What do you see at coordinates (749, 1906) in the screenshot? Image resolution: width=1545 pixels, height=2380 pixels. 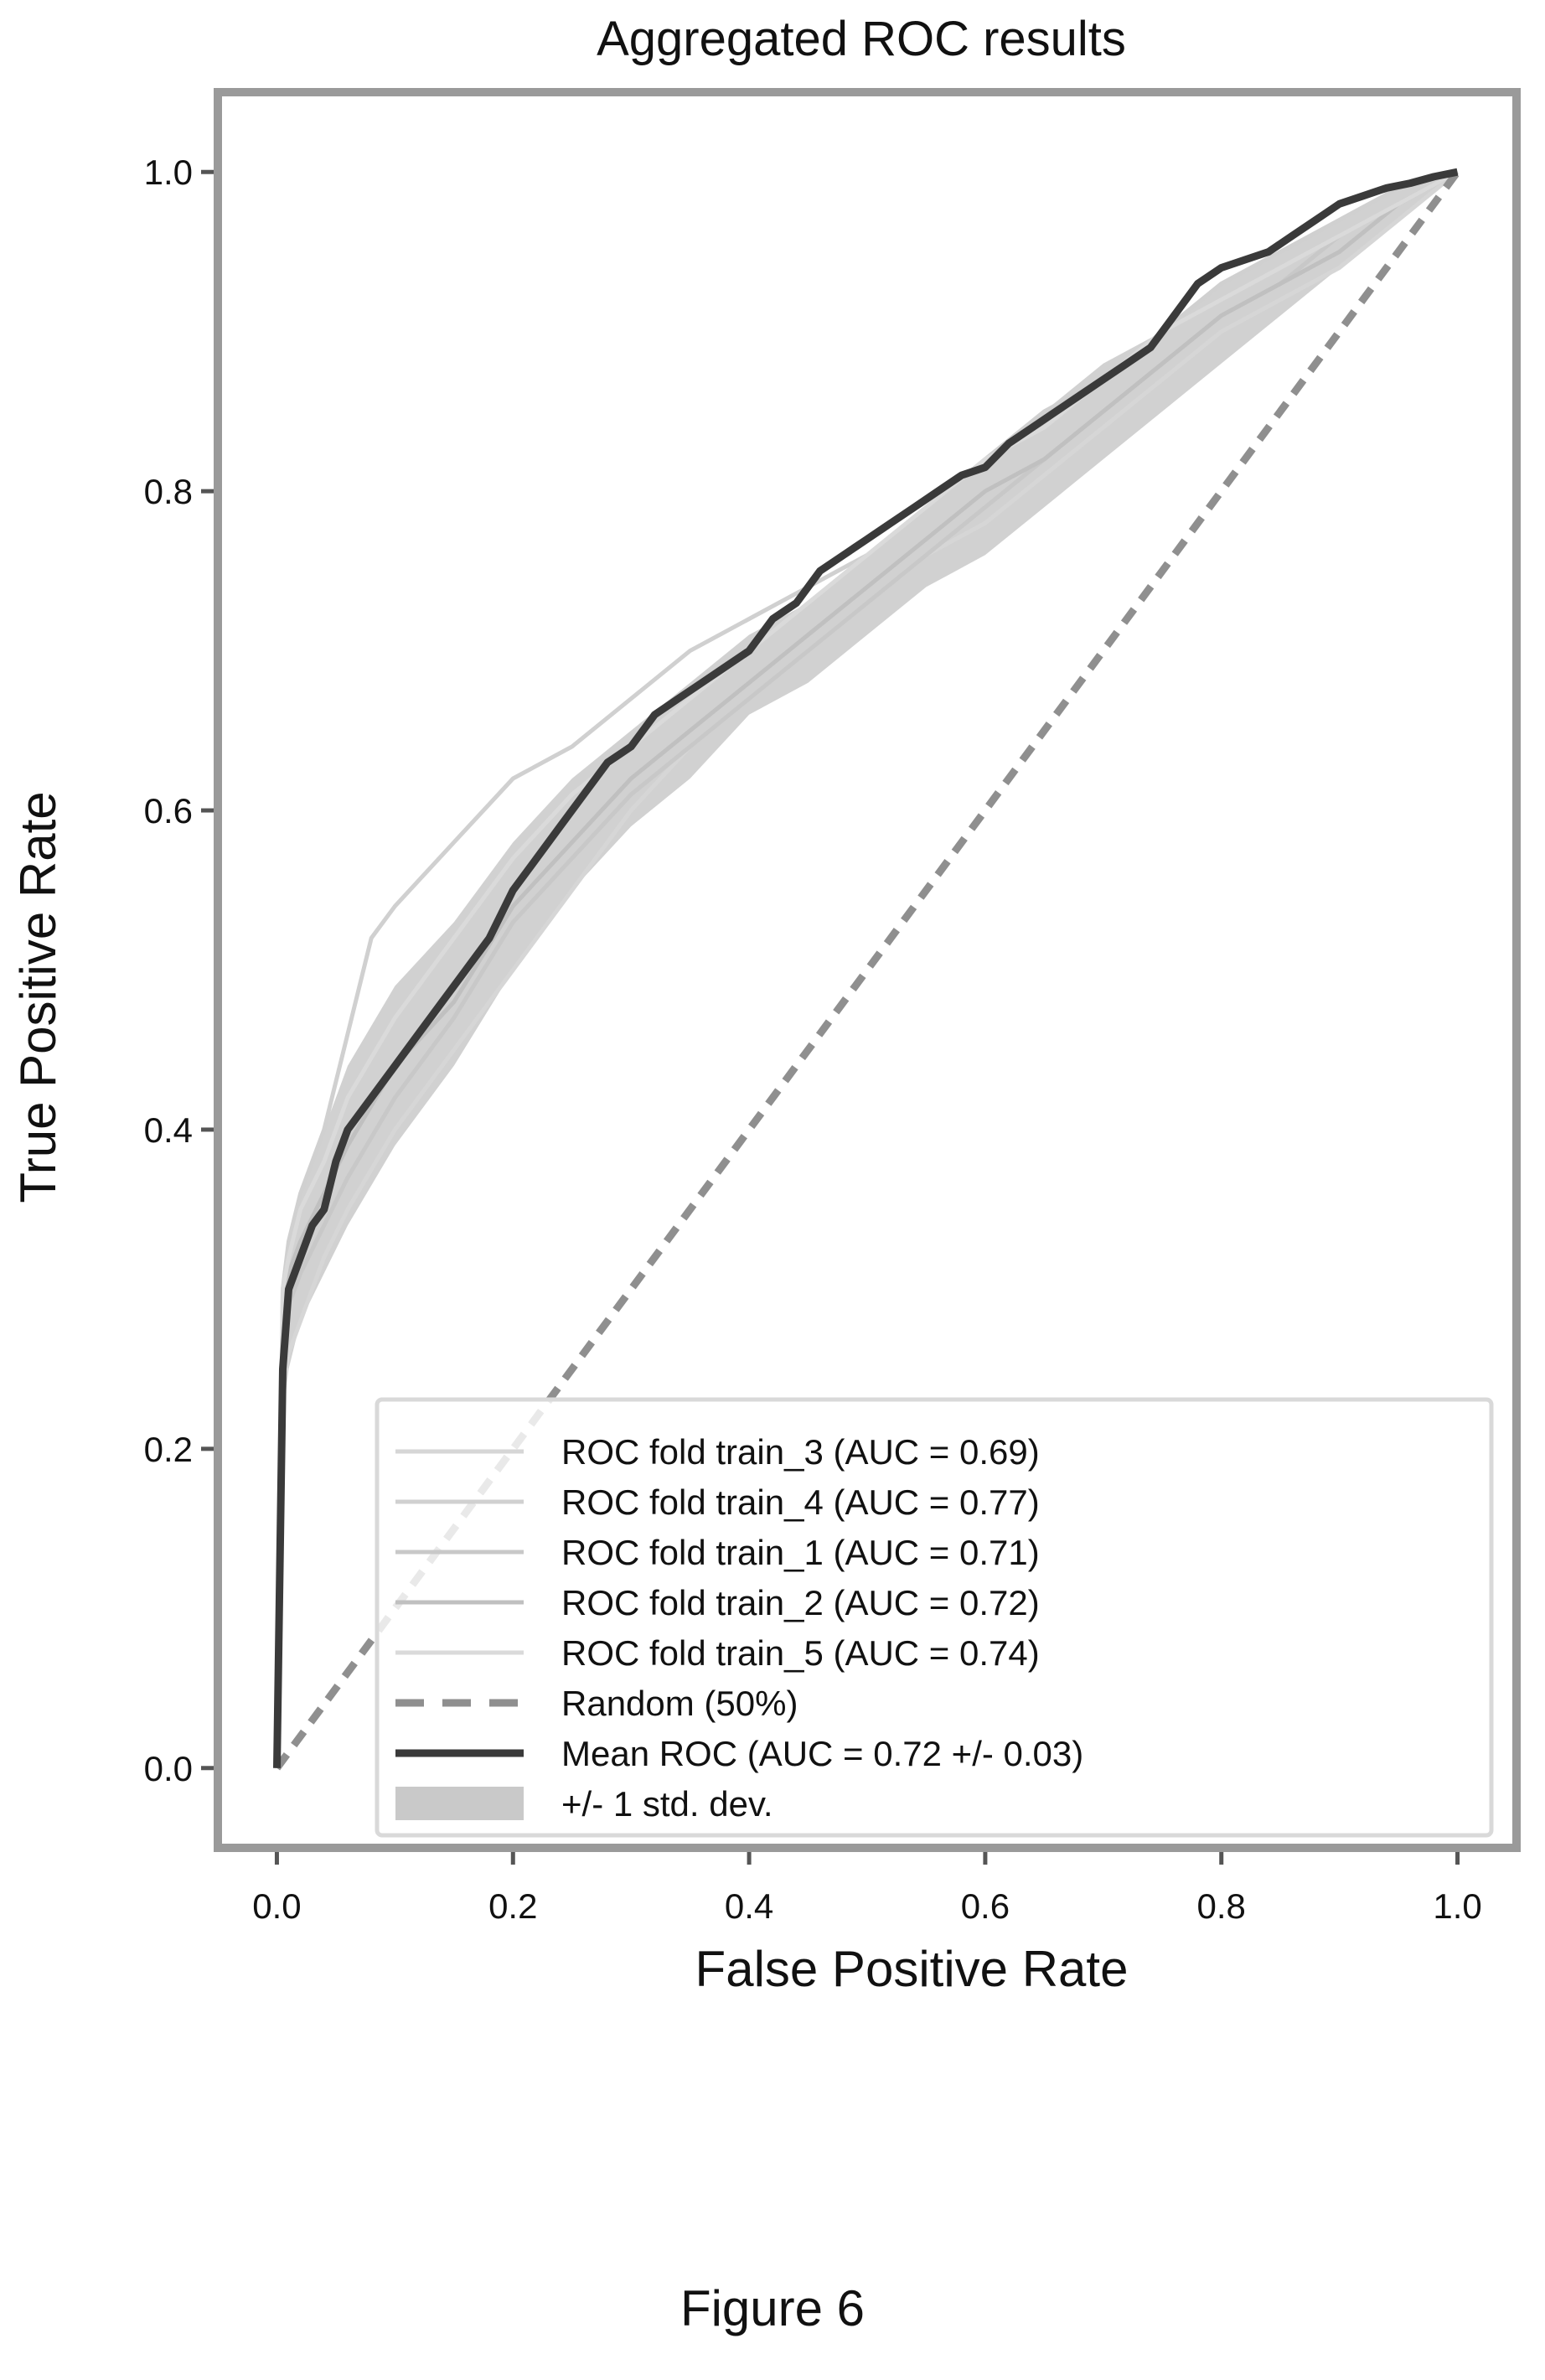 I see `x-tick-label: 0.4` at bounding box center [749, 1906].